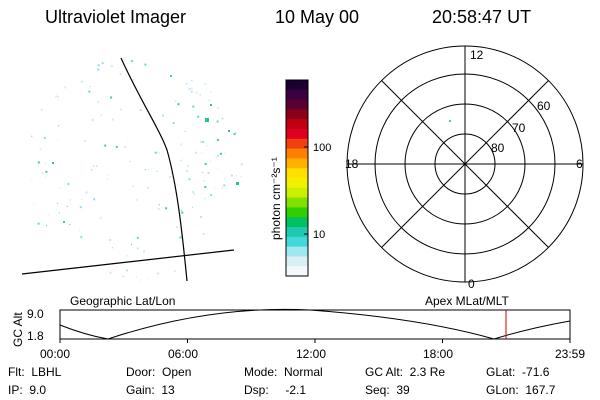 The height and width of the screenshot is (400, 600). I want to click on apex-mlt-title: Apex MLat/MLT, so click(467, 301).